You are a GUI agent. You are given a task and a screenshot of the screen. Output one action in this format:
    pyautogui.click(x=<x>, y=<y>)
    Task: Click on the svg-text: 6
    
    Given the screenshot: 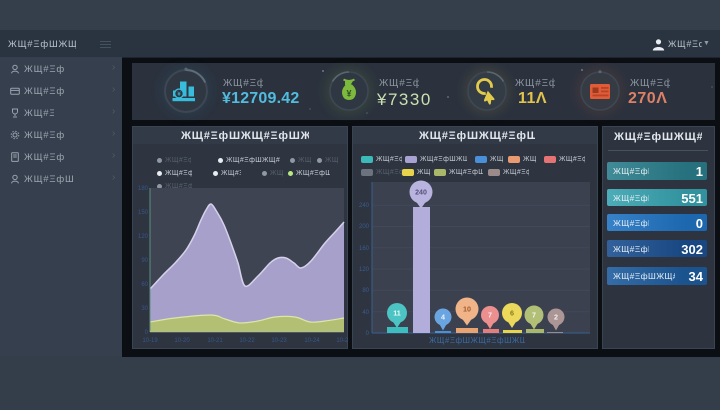 What is the action you would take?
    pyautogui.click(x=512, y=313)
    